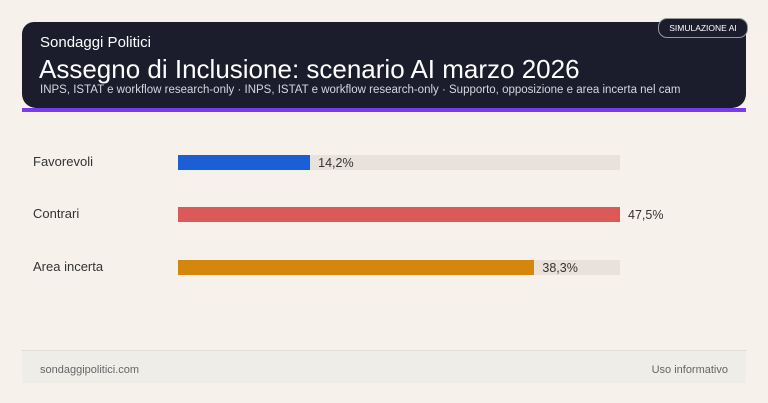 This screenshot has width=768, height=403. What do you see at coordinates (90, 370) in the screenshot?
I see `footer-site: sondaggipolitici.com` at bounding box center [90, 370].